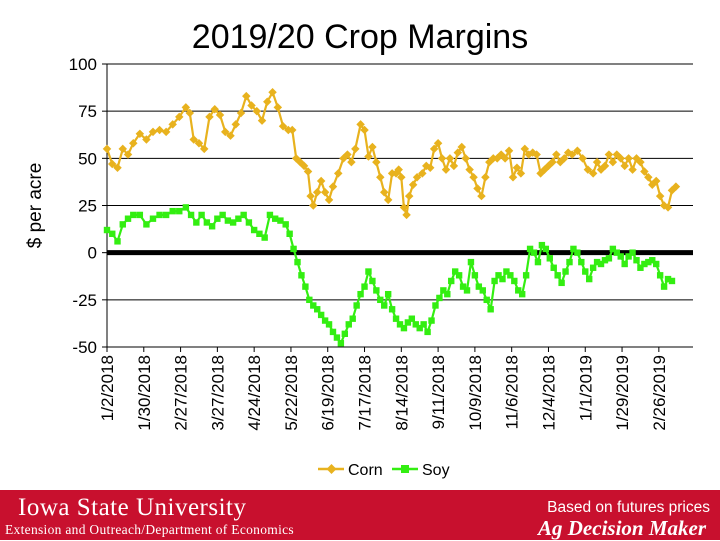 Image resolution: width=720 pixels, height=541 pixels. What do you see at coordinates (331, 469) in the screenshot?
I see `legend-corn-marker` at bounding box center [331, 469].